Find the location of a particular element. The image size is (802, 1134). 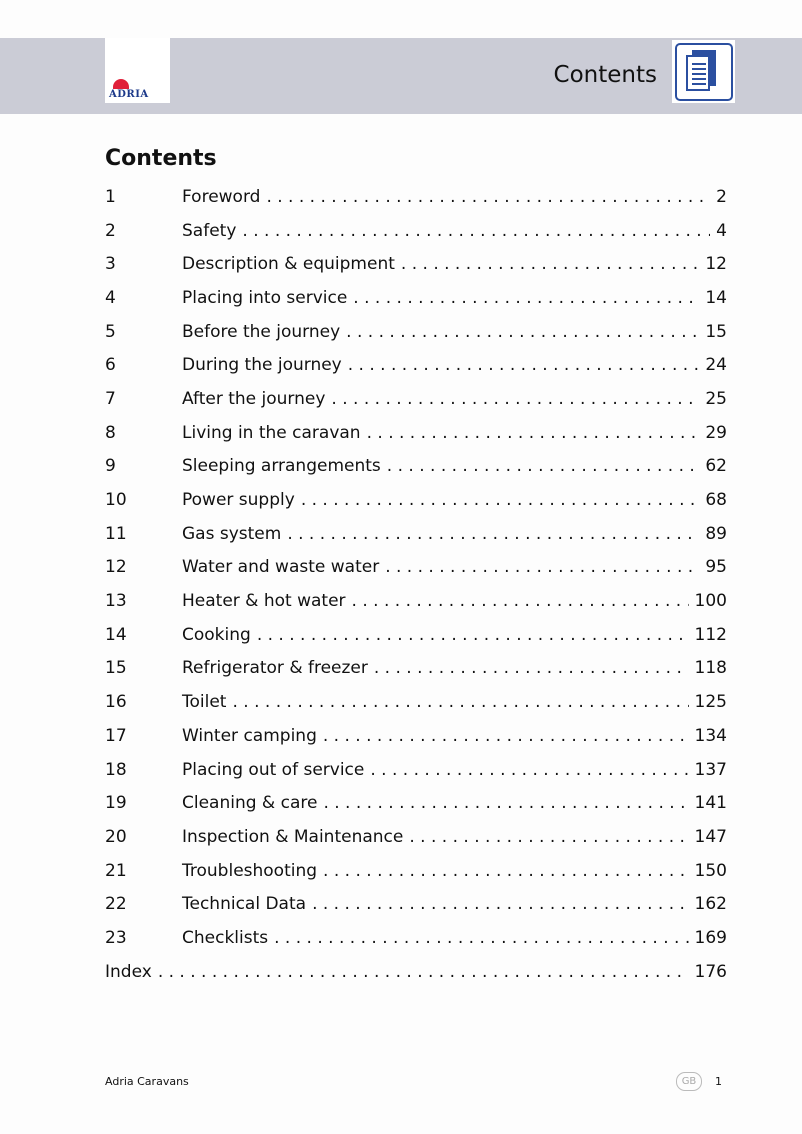

toc-entry: 18 Placing out of service 137 is located at coordinates (416, 770).